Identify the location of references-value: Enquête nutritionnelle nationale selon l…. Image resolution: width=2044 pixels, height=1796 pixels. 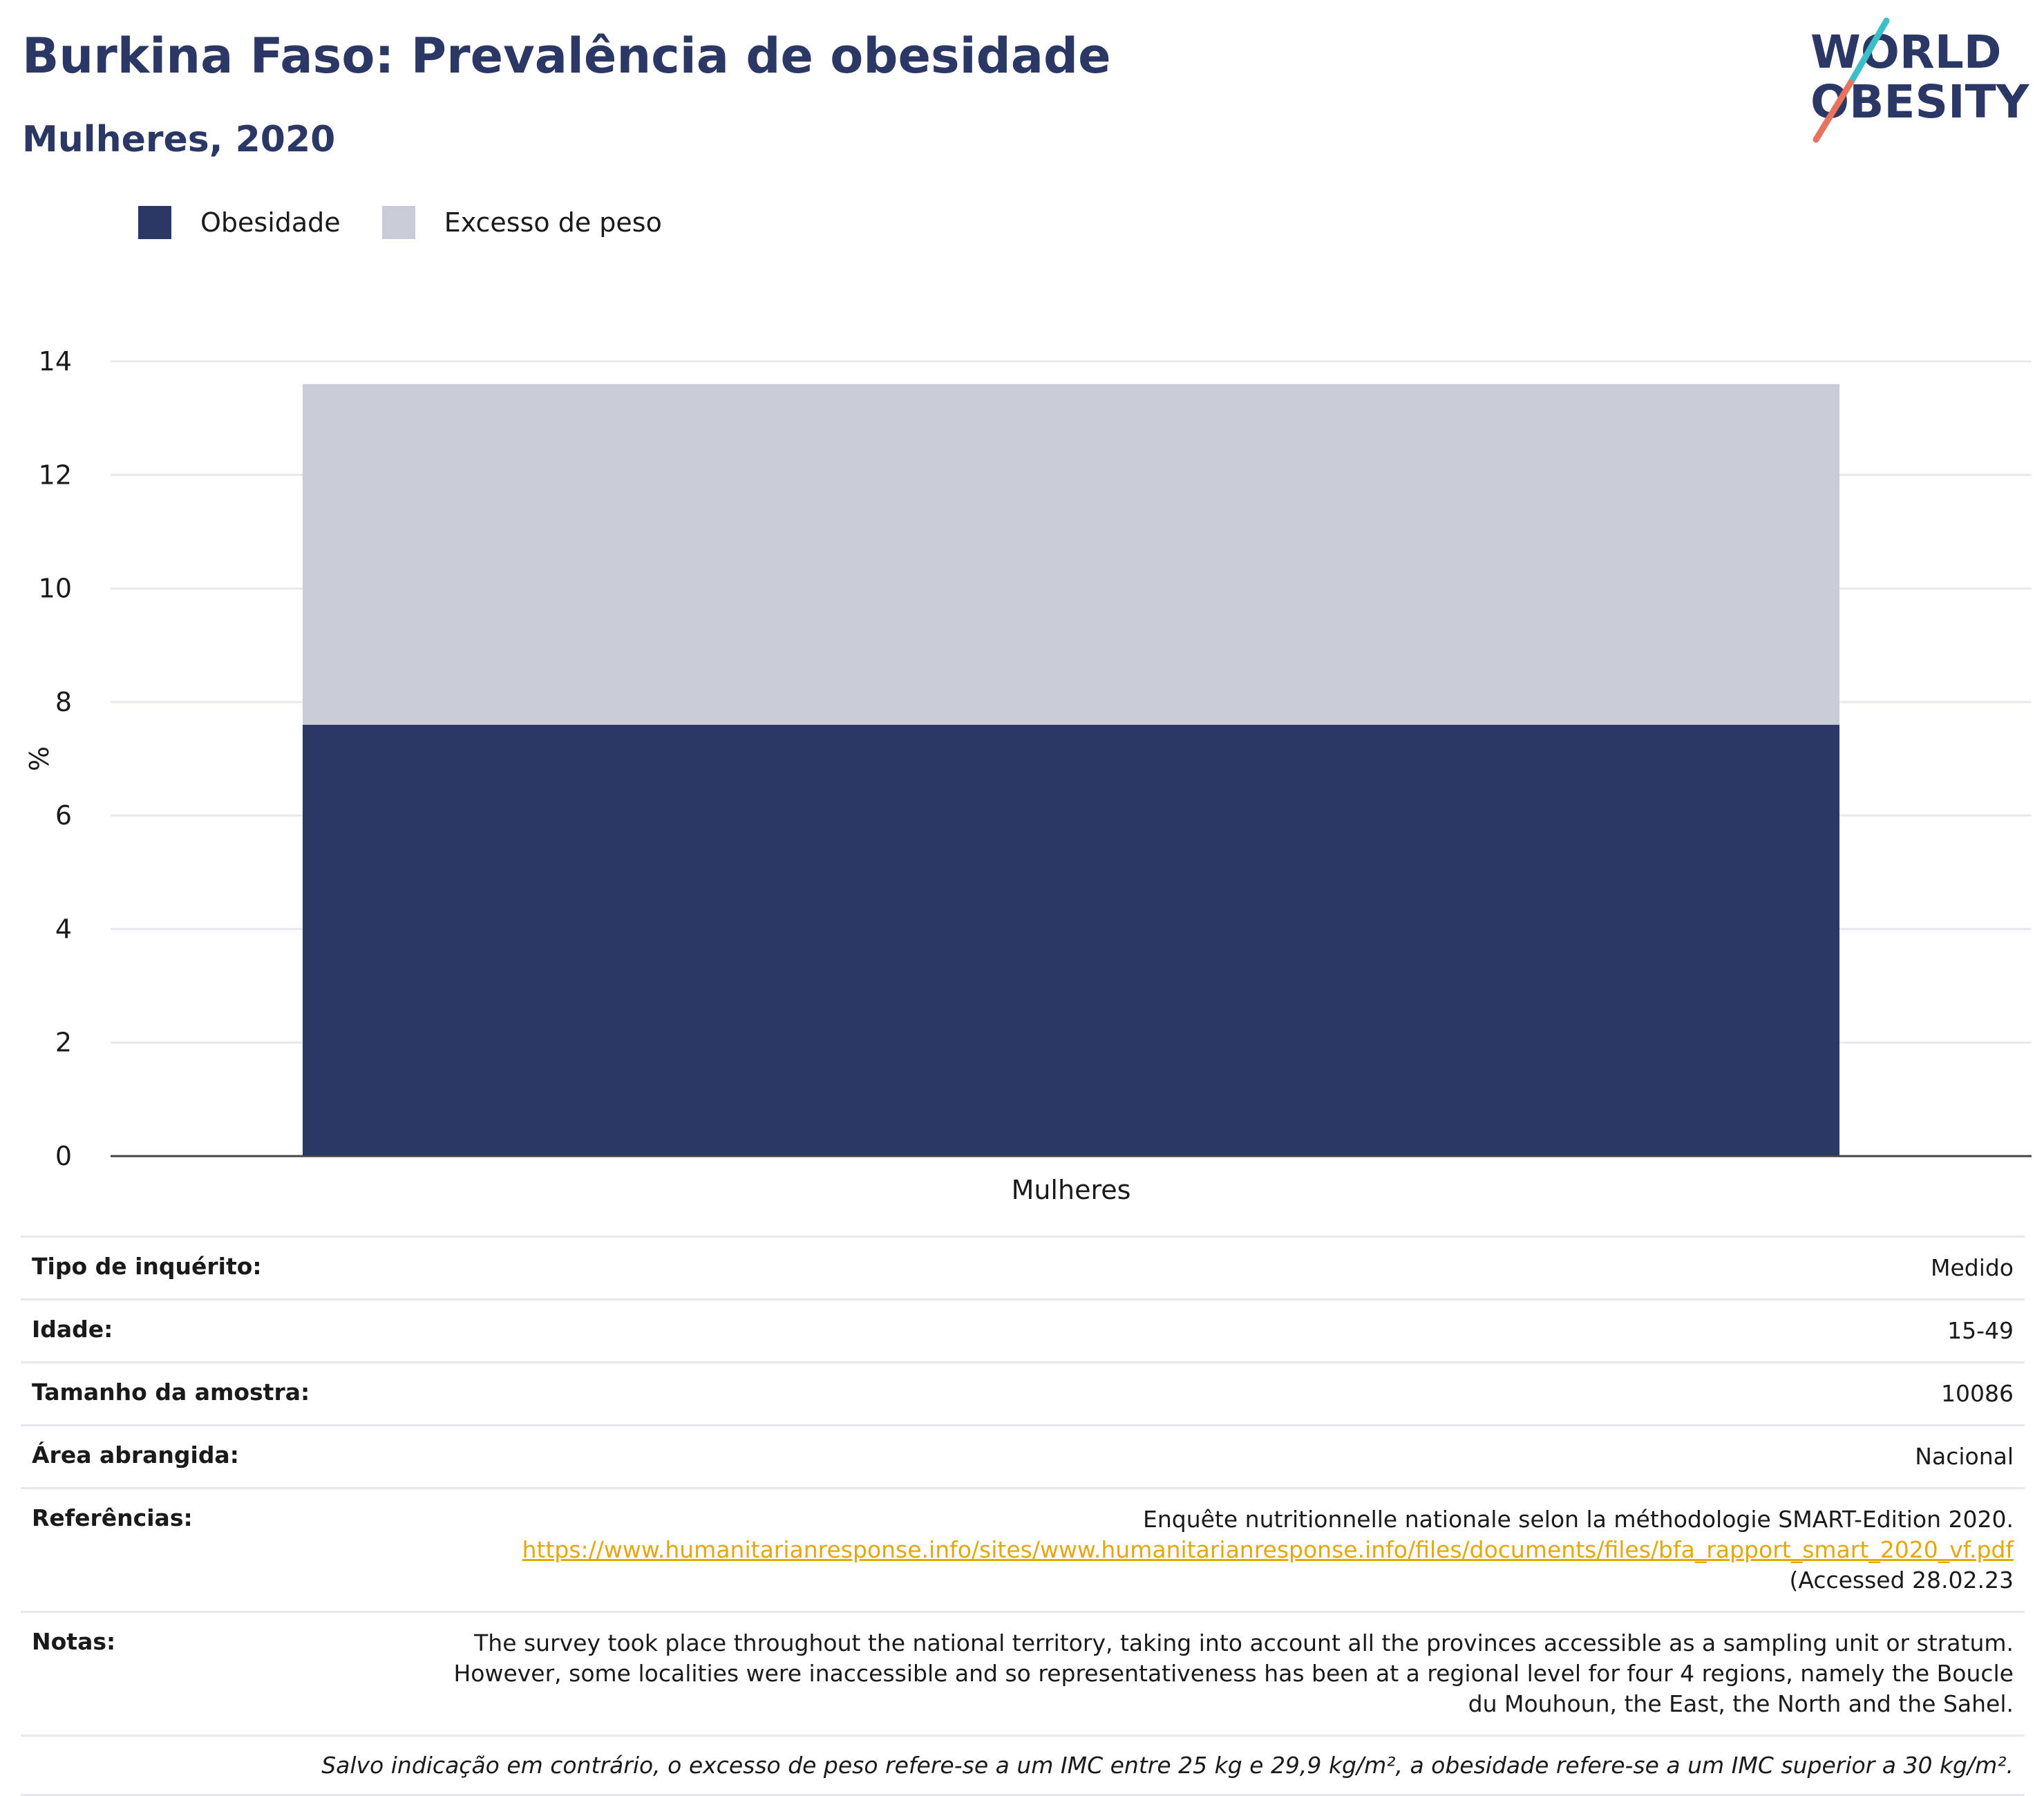
(1268, 1550).